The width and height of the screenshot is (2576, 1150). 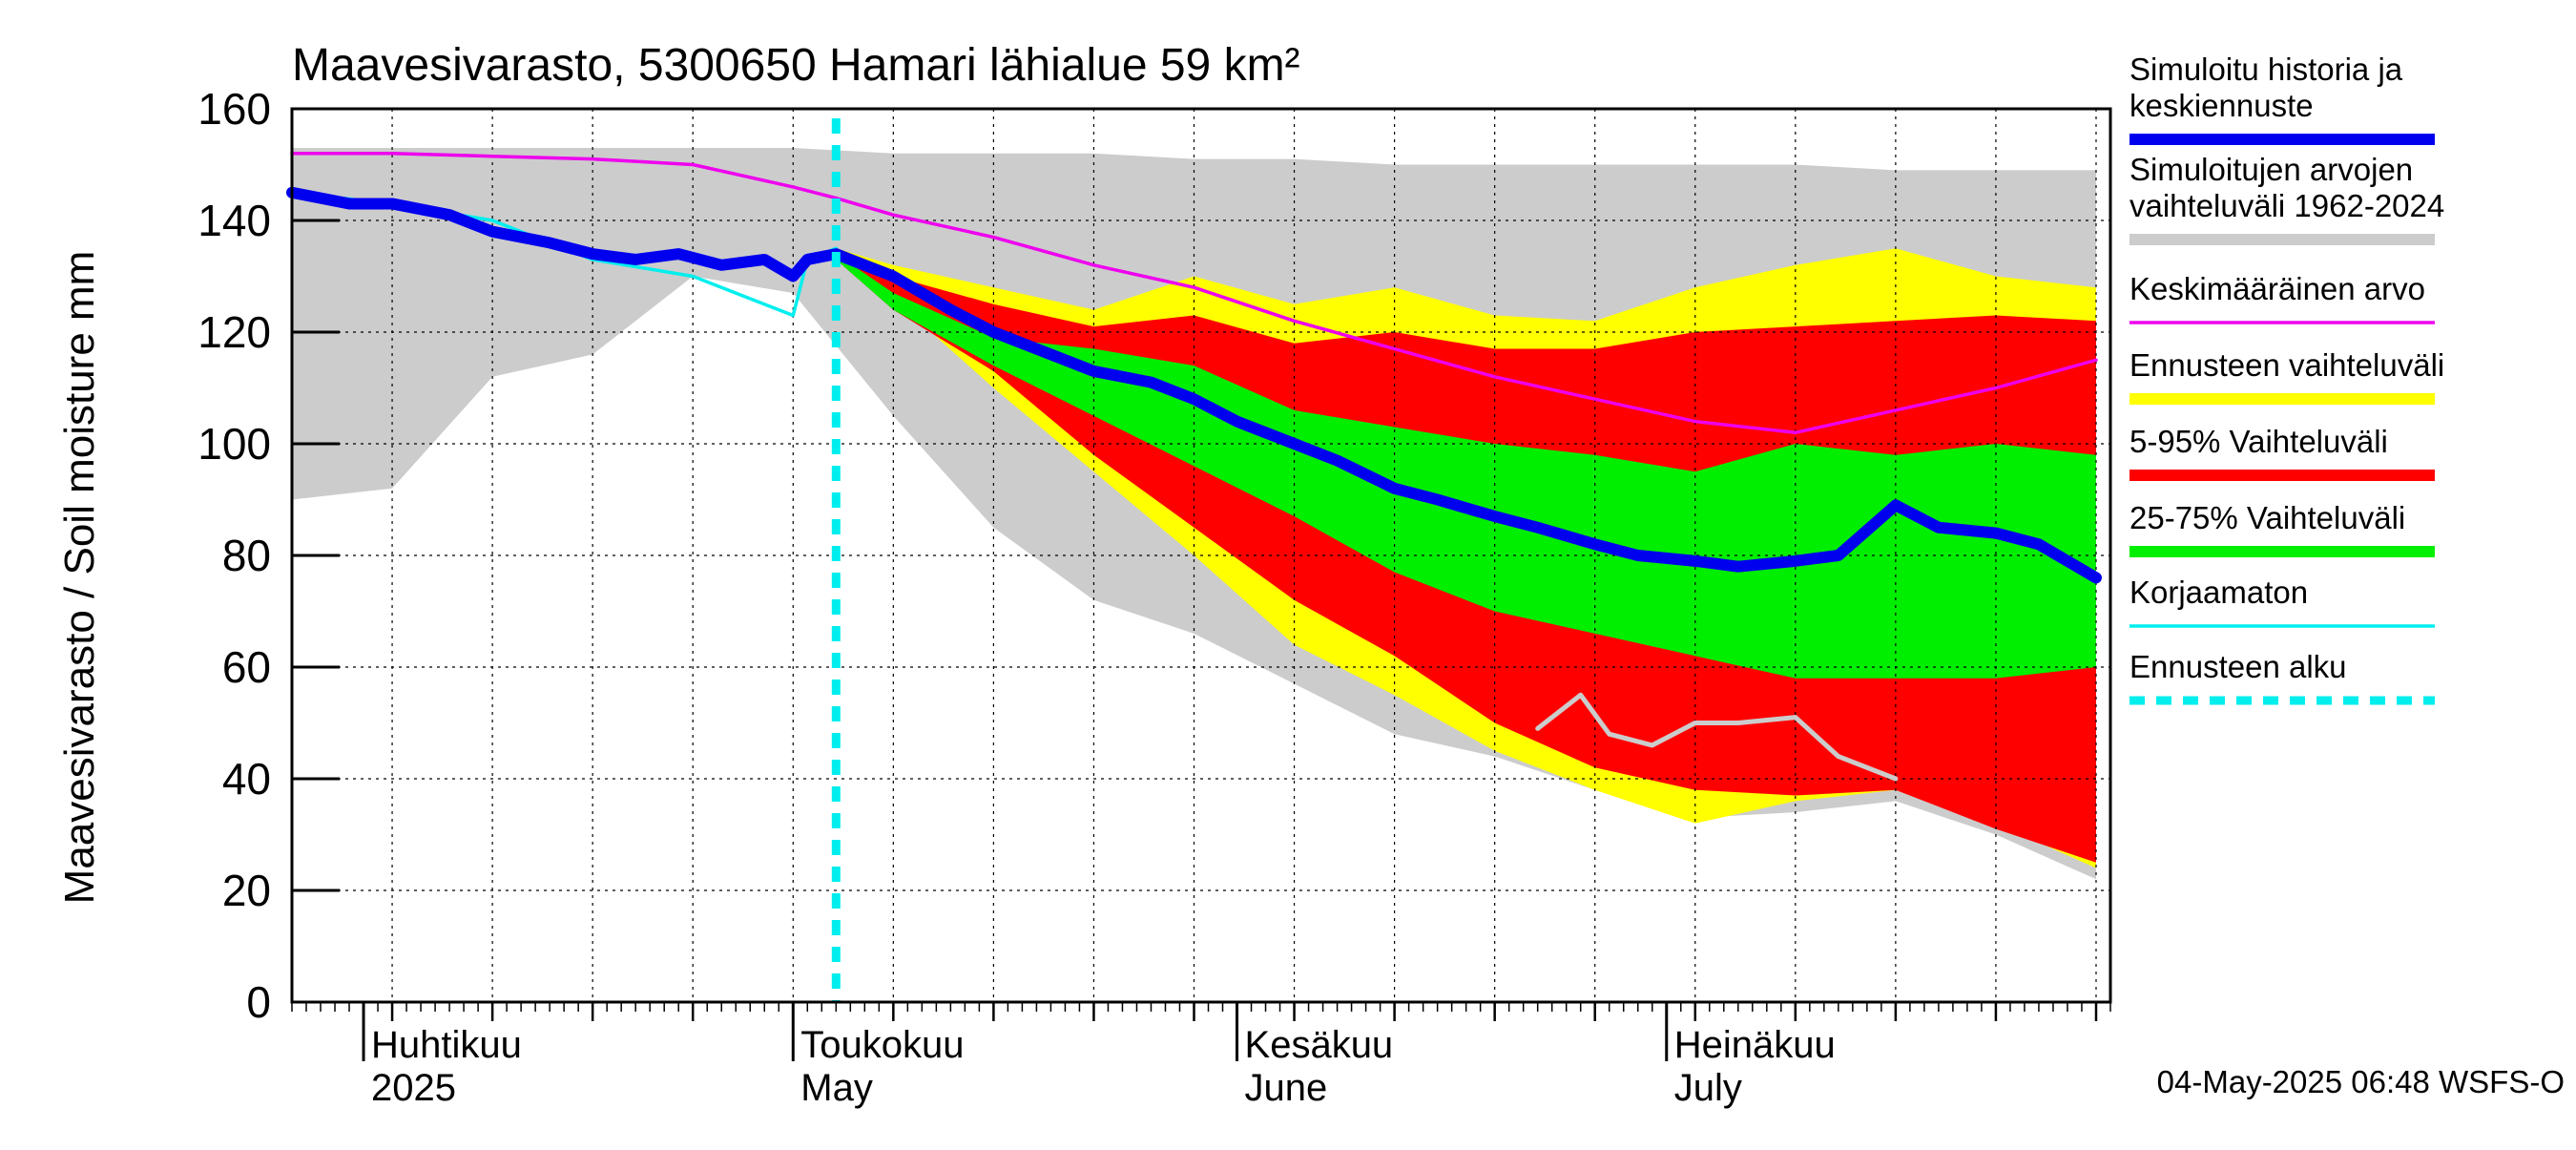 I want to click on x-month-label-en-3: July, so click(x=1708, y=1088).